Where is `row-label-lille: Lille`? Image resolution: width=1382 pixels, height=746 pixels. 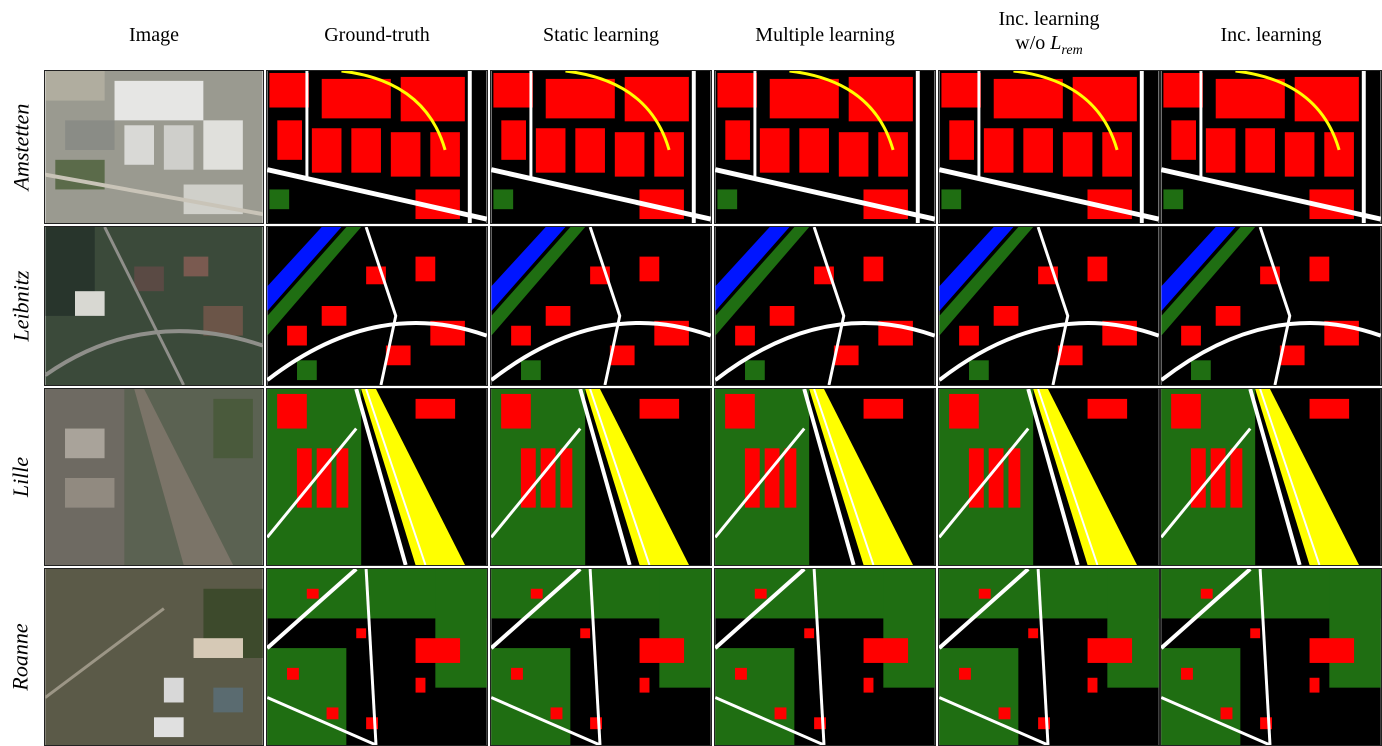 row-label-lille: Lille is located at coordinates (20, 477).